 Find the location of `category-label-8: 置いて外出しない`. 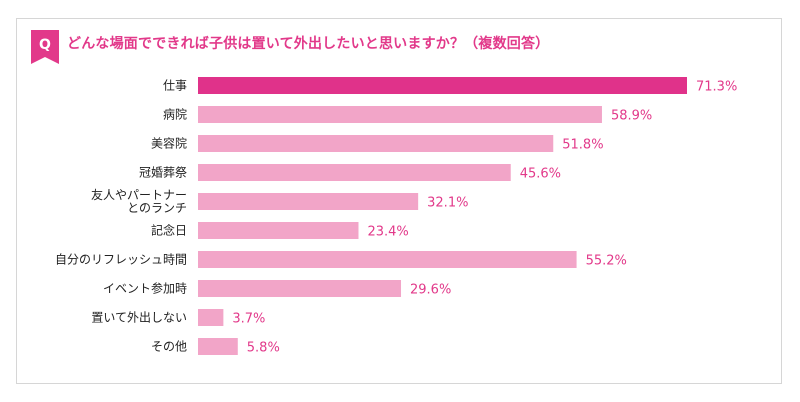

category-label-8: 置いて外出しない is located at coordinates (139, 318).